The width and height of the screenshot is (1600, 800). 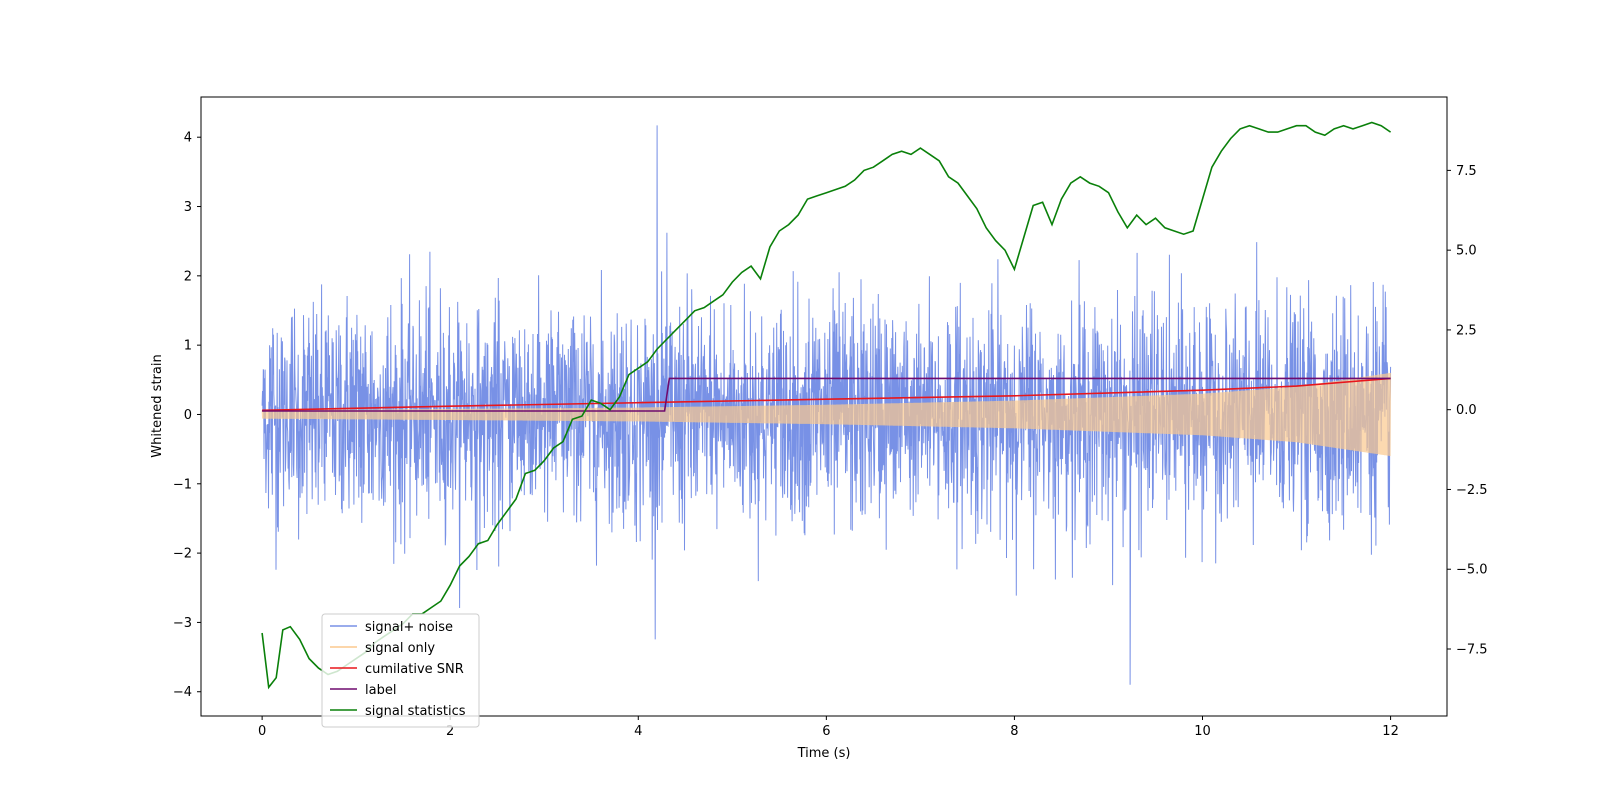 What do you see at coordinates (182, 484) in the screenshot?
I see `y-tick-label: −1` at bounding box center [182, 484].